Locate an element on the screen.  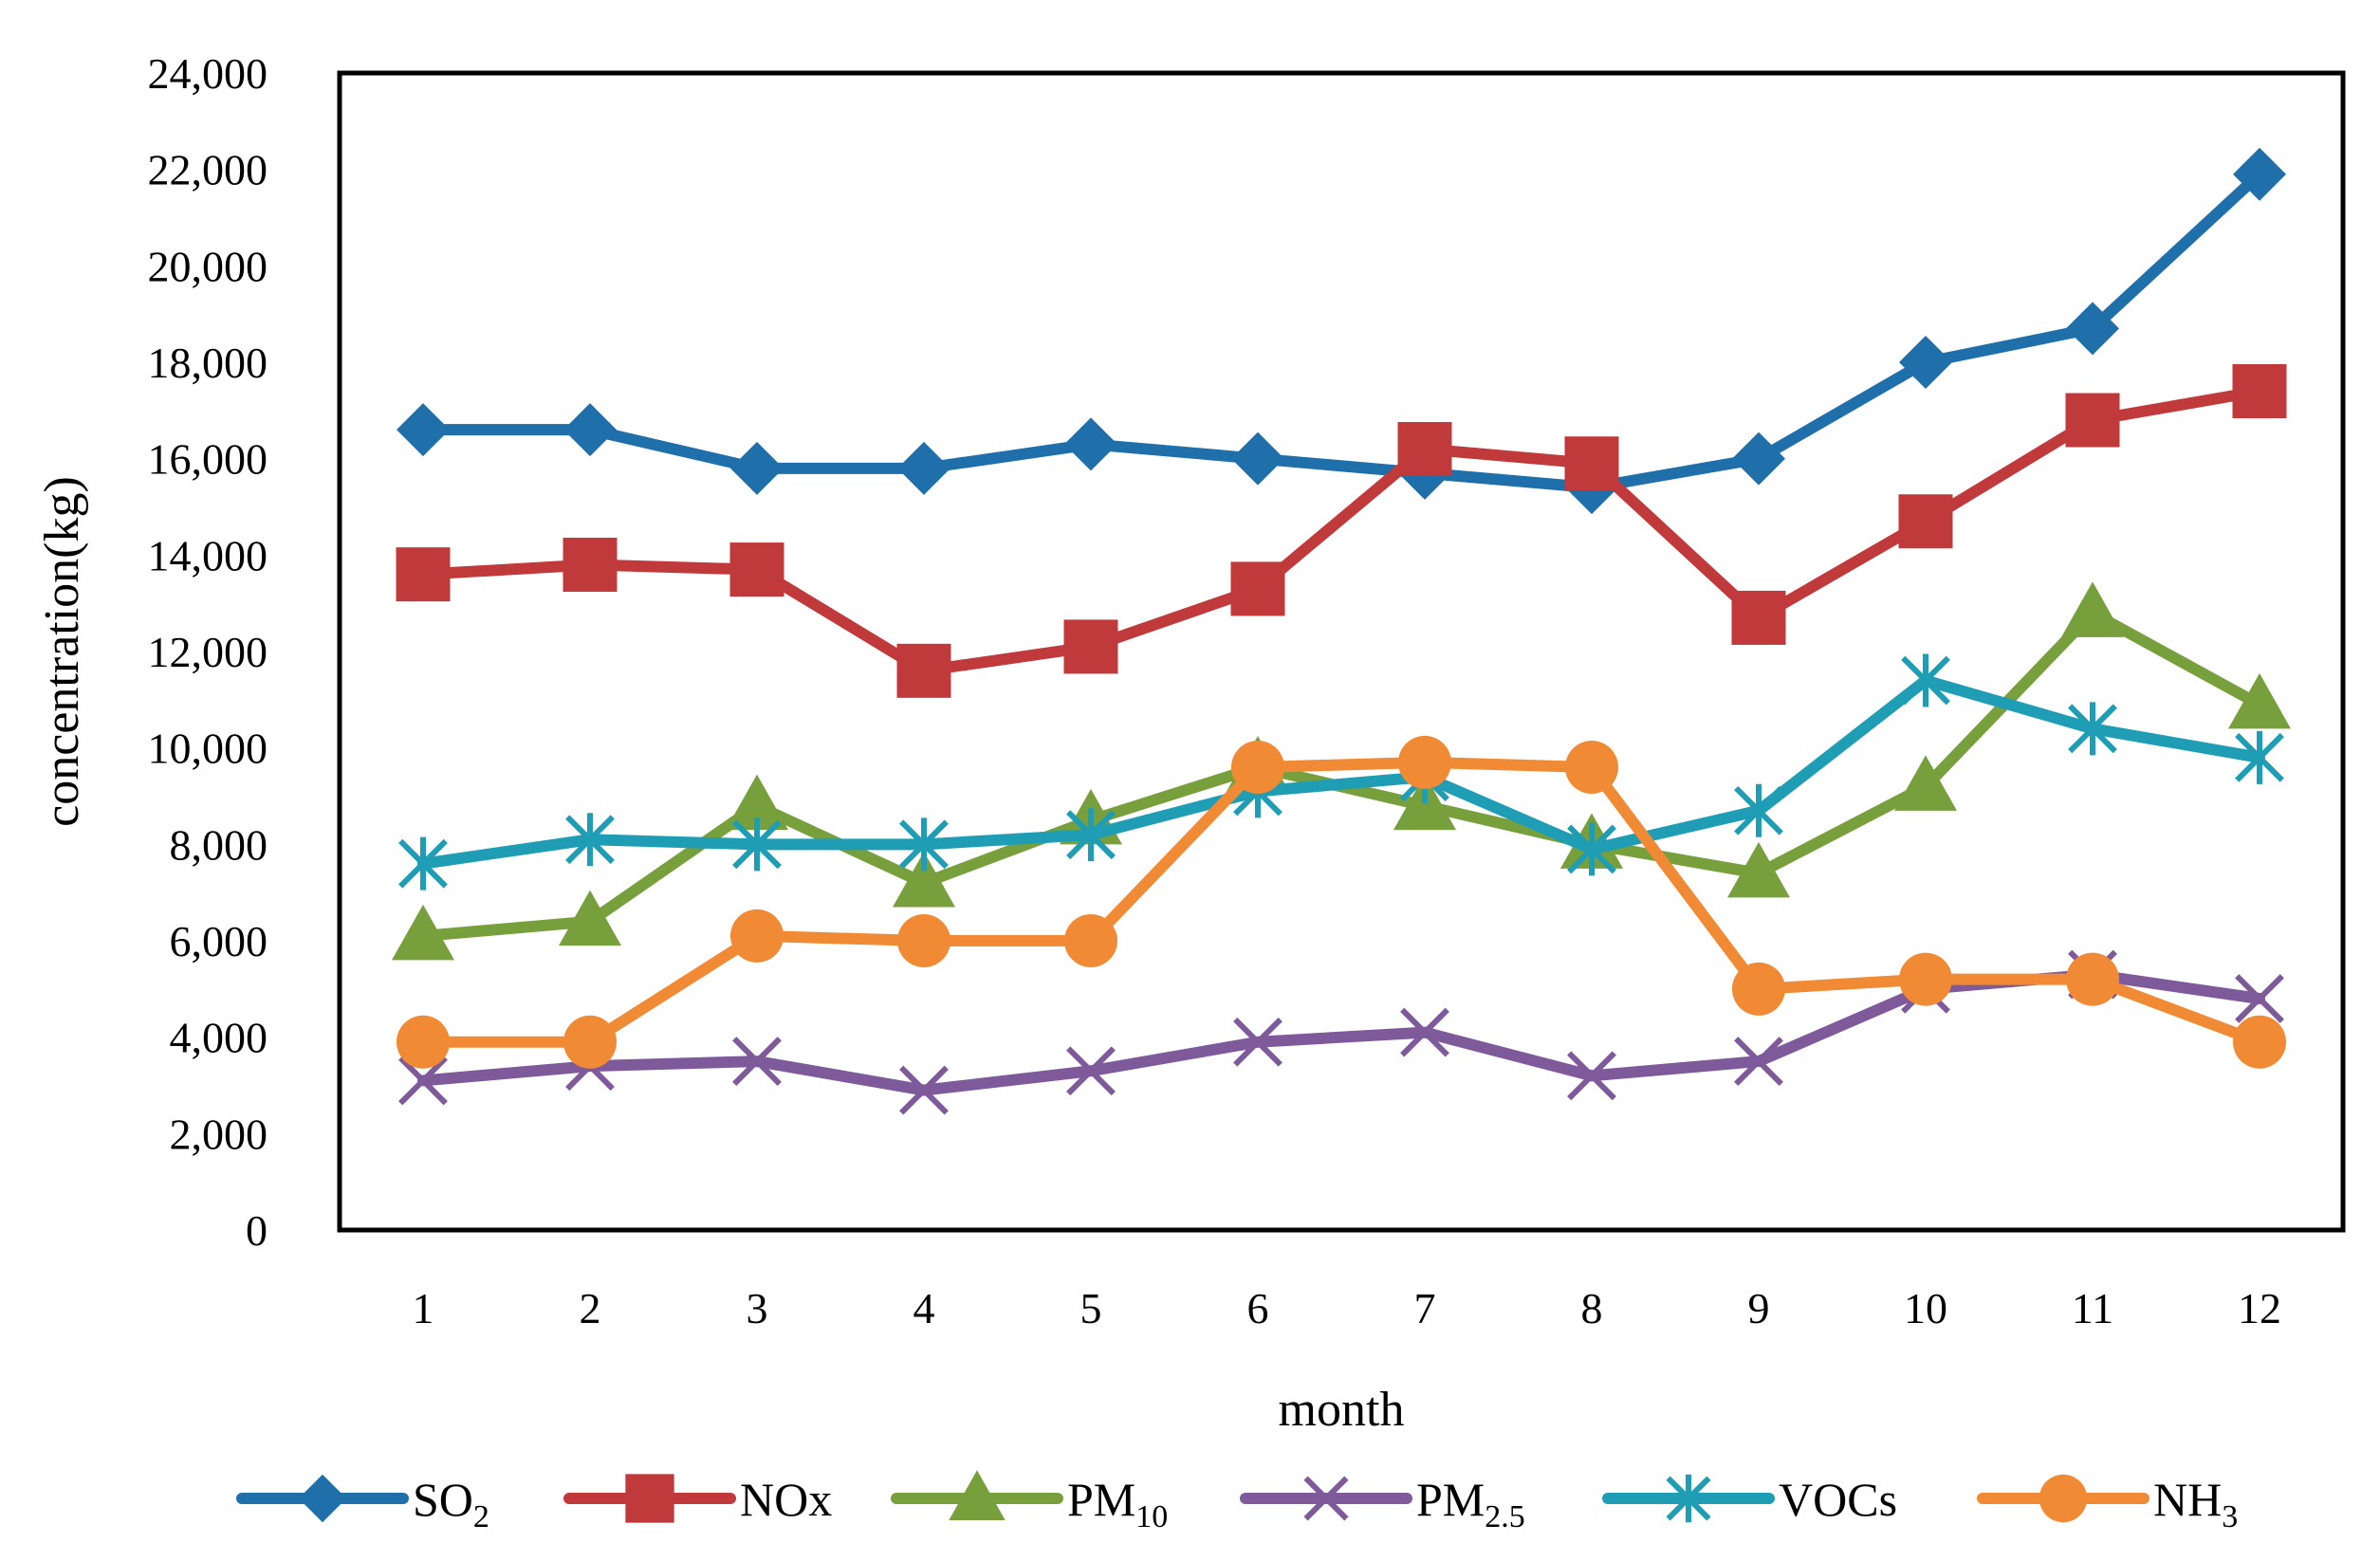
legend-label: NOx is located at coordinates (786, 1499).